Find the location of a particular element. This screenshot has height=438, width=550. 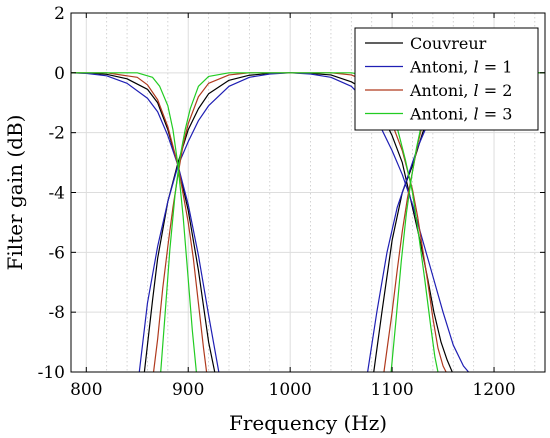

y-tick-label: -6 is located at coordinates (56, 253).